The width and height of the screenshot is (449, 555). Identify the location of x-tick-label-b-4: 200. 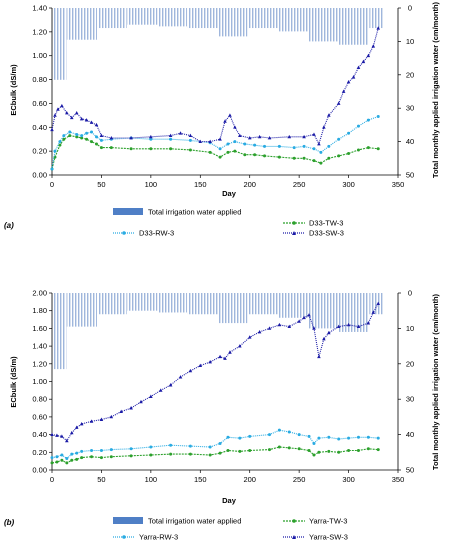
(249, 479).